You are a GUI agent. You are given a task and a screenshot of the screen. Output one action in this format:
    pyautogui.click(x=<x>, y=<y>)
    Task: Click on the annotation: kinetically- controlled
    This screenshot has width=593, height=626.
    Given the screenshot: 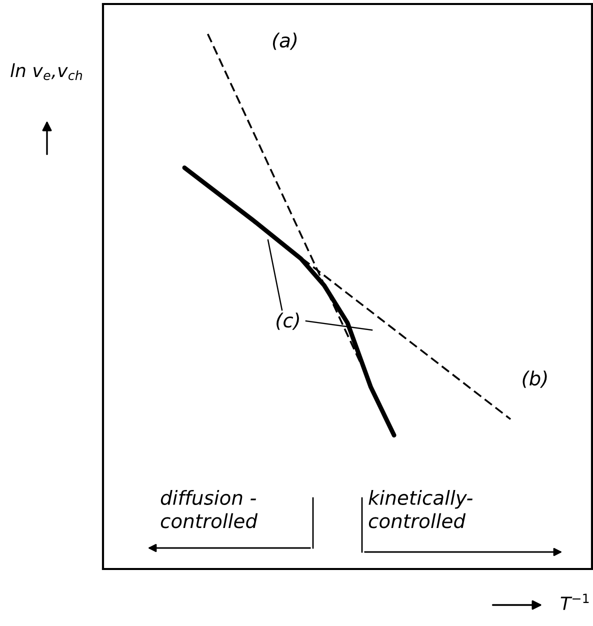 What is the action you would take?
    pyautogui.click(x=420, y=509)
    